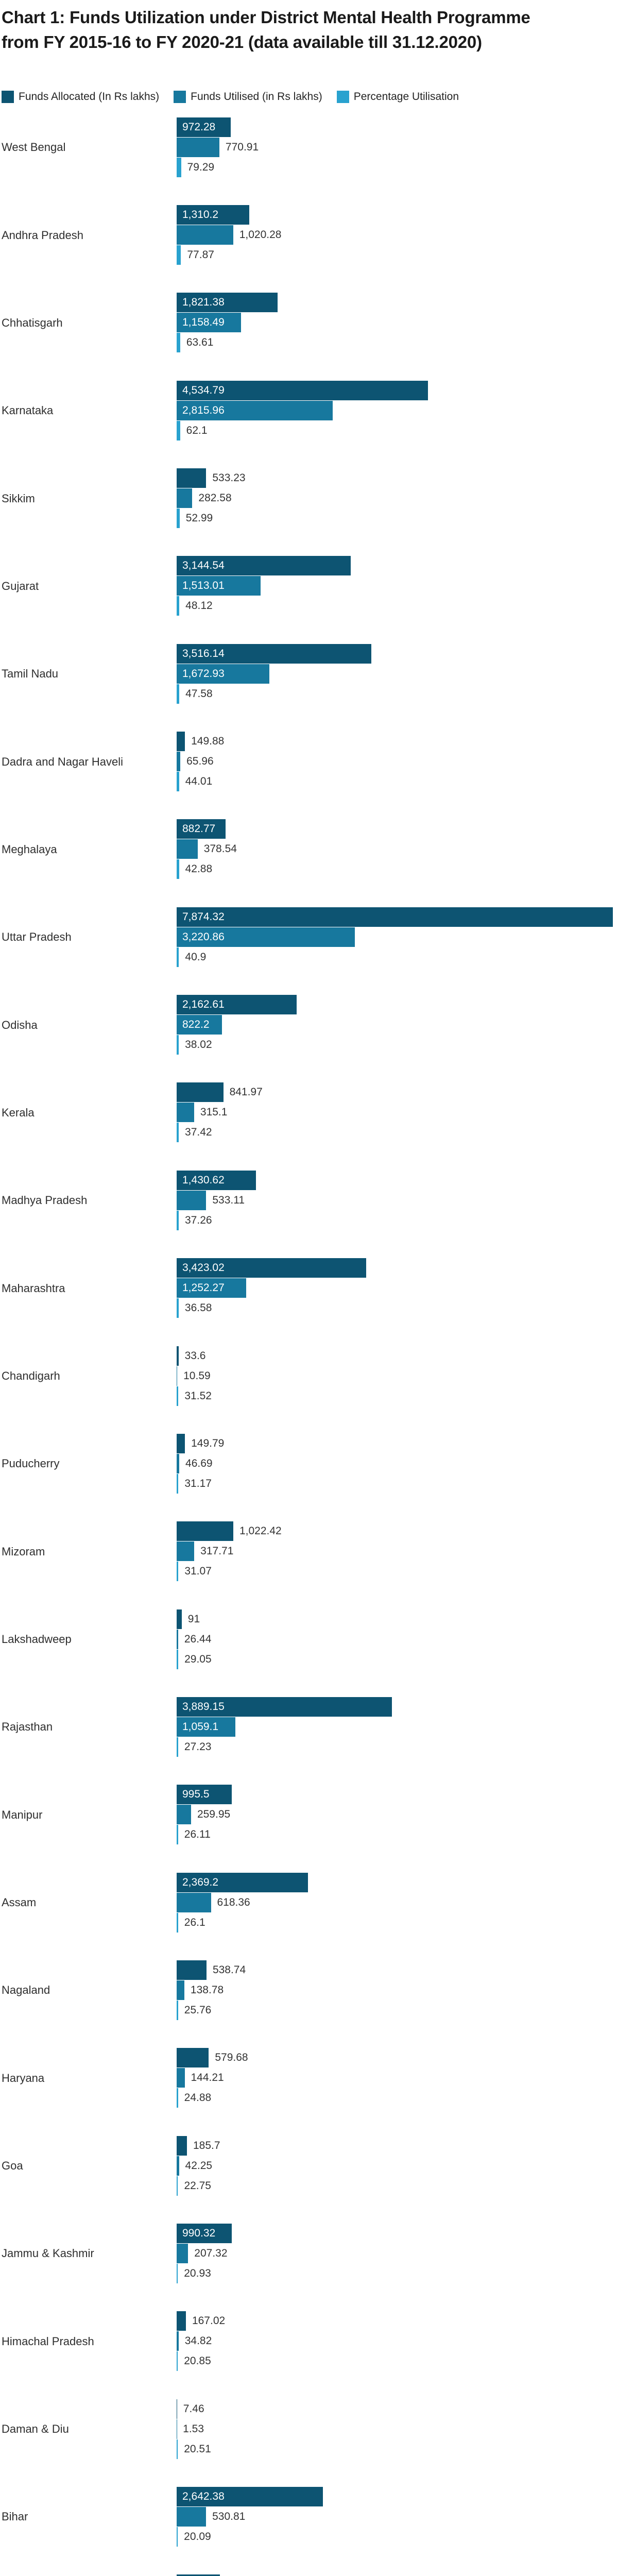 The image size is (618, 2576). Describe the element at coordinates (19, 498) in the screenshot. I see `state-label: Sikkim` at that location.